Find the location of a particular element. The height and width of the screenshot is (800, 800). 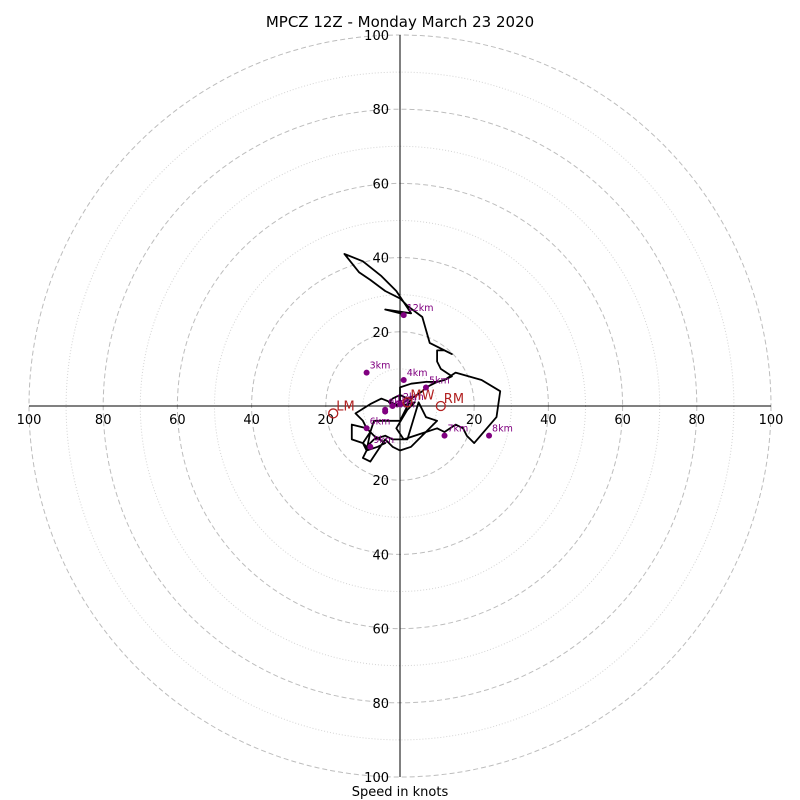

height-marker-label: 10km is located at coordinates (401, 405).